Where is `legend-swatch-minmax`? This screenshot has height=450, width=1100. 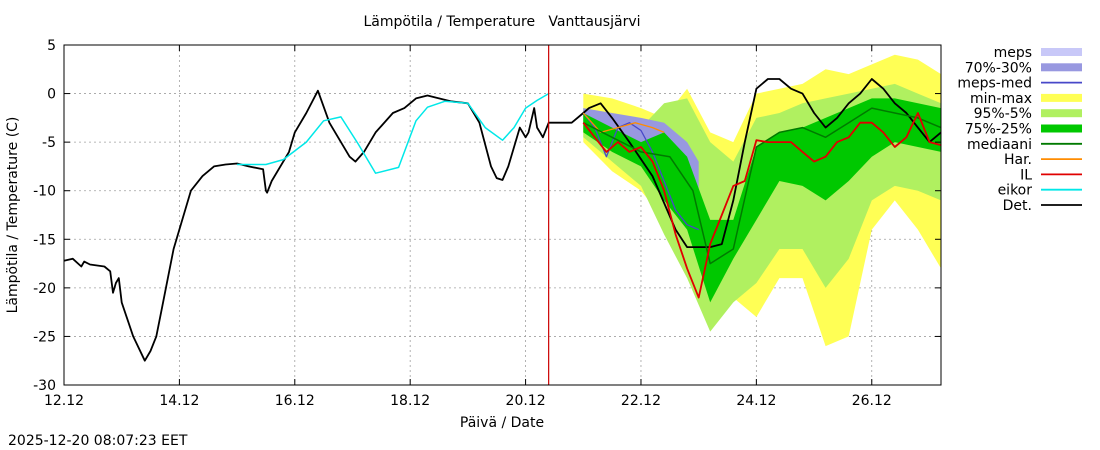 legend-swatch-minmax is located at coordinates (1061, 97).